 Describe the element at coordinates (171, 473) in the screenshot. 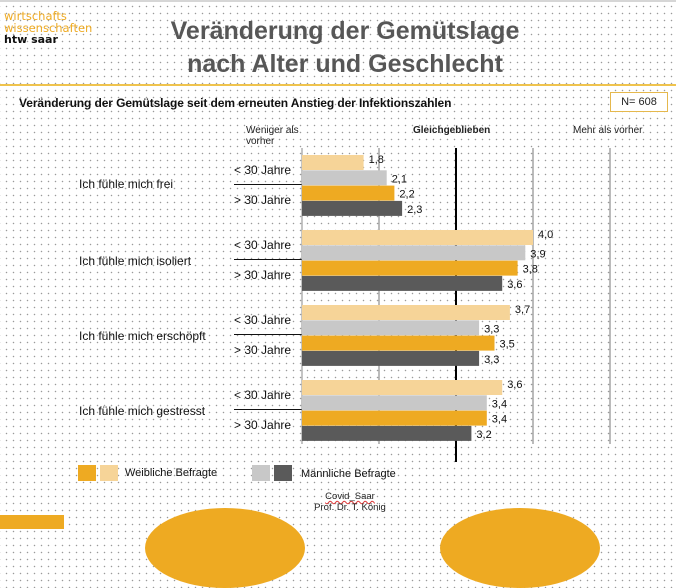

I see `legend-label-weiblich: Weibliche Befragte` at that location.